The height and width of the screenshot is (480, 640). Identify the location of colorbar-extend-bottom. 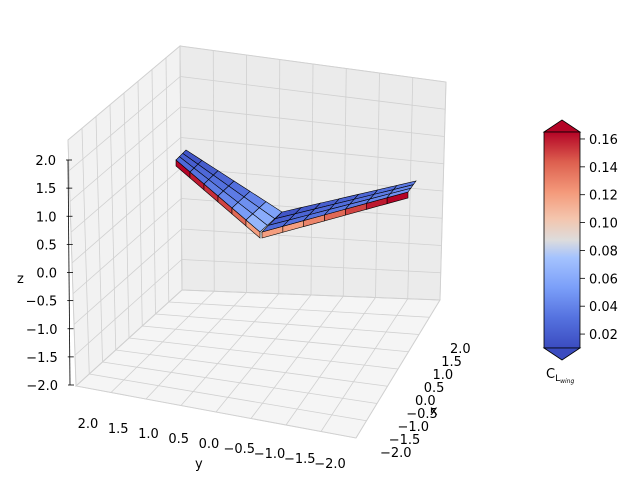
(562, 354).